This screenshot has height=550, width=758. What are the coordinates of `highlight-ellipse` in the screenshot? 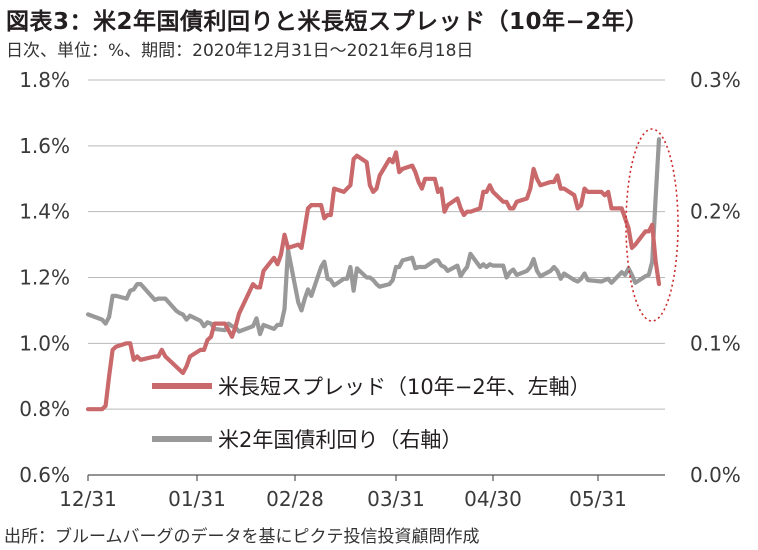 It's located at (652, 225).